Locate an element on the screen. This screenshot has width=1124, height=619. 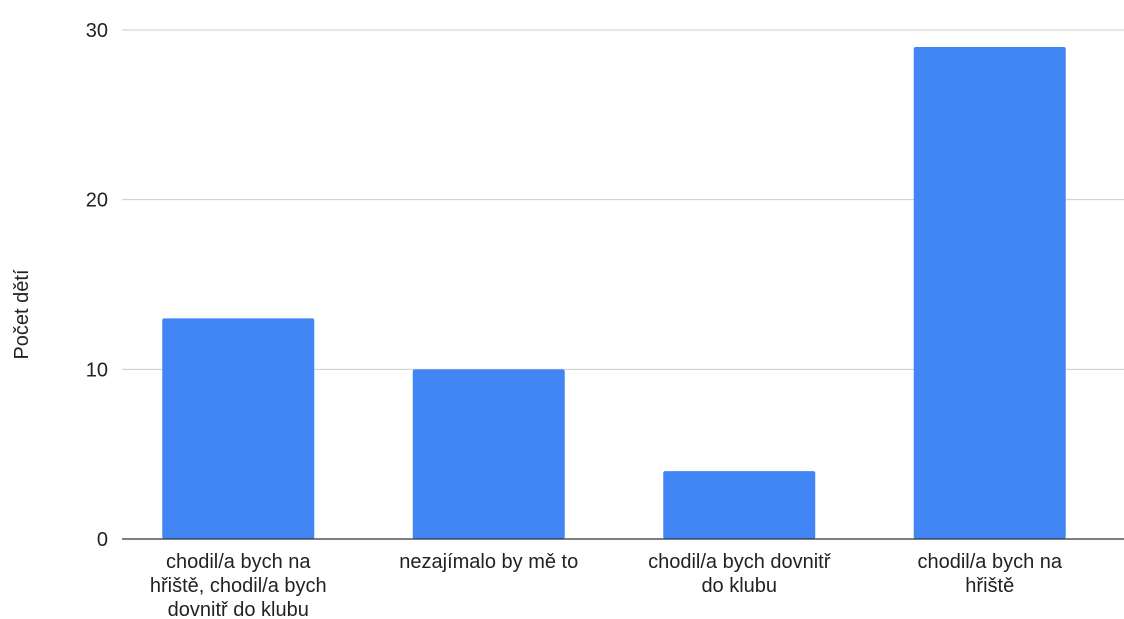
y-tick-labels: 0 10 20 30 is located at coordinates (97, 285).